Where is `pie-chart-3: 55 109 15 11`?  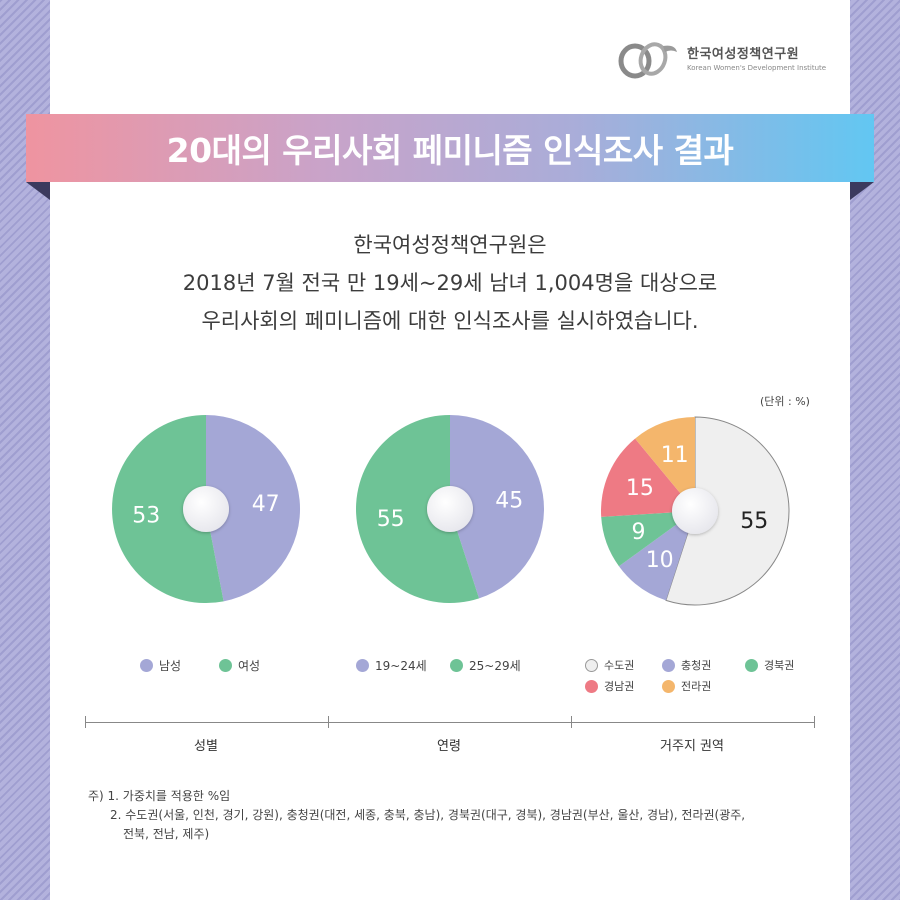 pie-chart-3: 55 109 15 11 is located at coordinates (695, 511).